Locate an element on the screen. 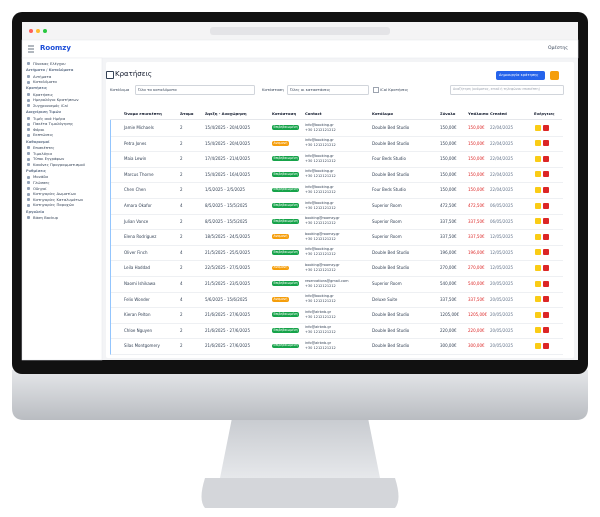 Image resolution: width=600 pixels, height=517 pixels. dates: 15/4/2025 - 20/4/2025 is located at coordinates (228, 143).